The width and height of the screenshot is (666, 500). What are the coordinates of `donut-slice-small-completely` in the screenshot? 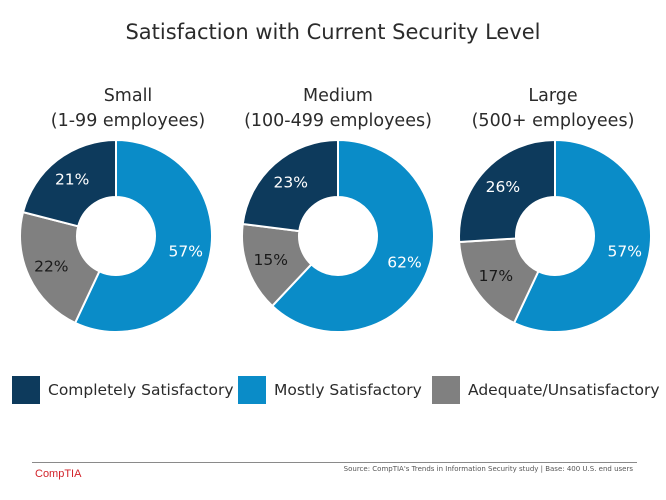 It's located at (69, 183).